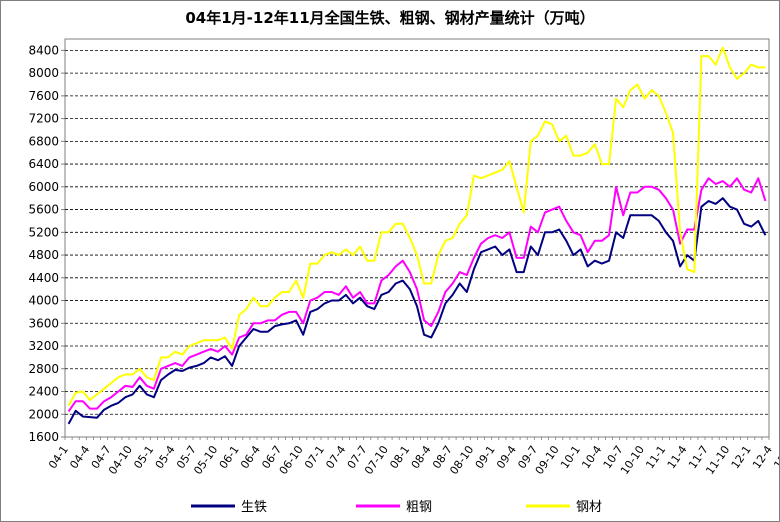  What do you see at coordinates (655, 457) in the screenshot?
I see `x-tick-label: 11-1` at bounding box center [655, 457].